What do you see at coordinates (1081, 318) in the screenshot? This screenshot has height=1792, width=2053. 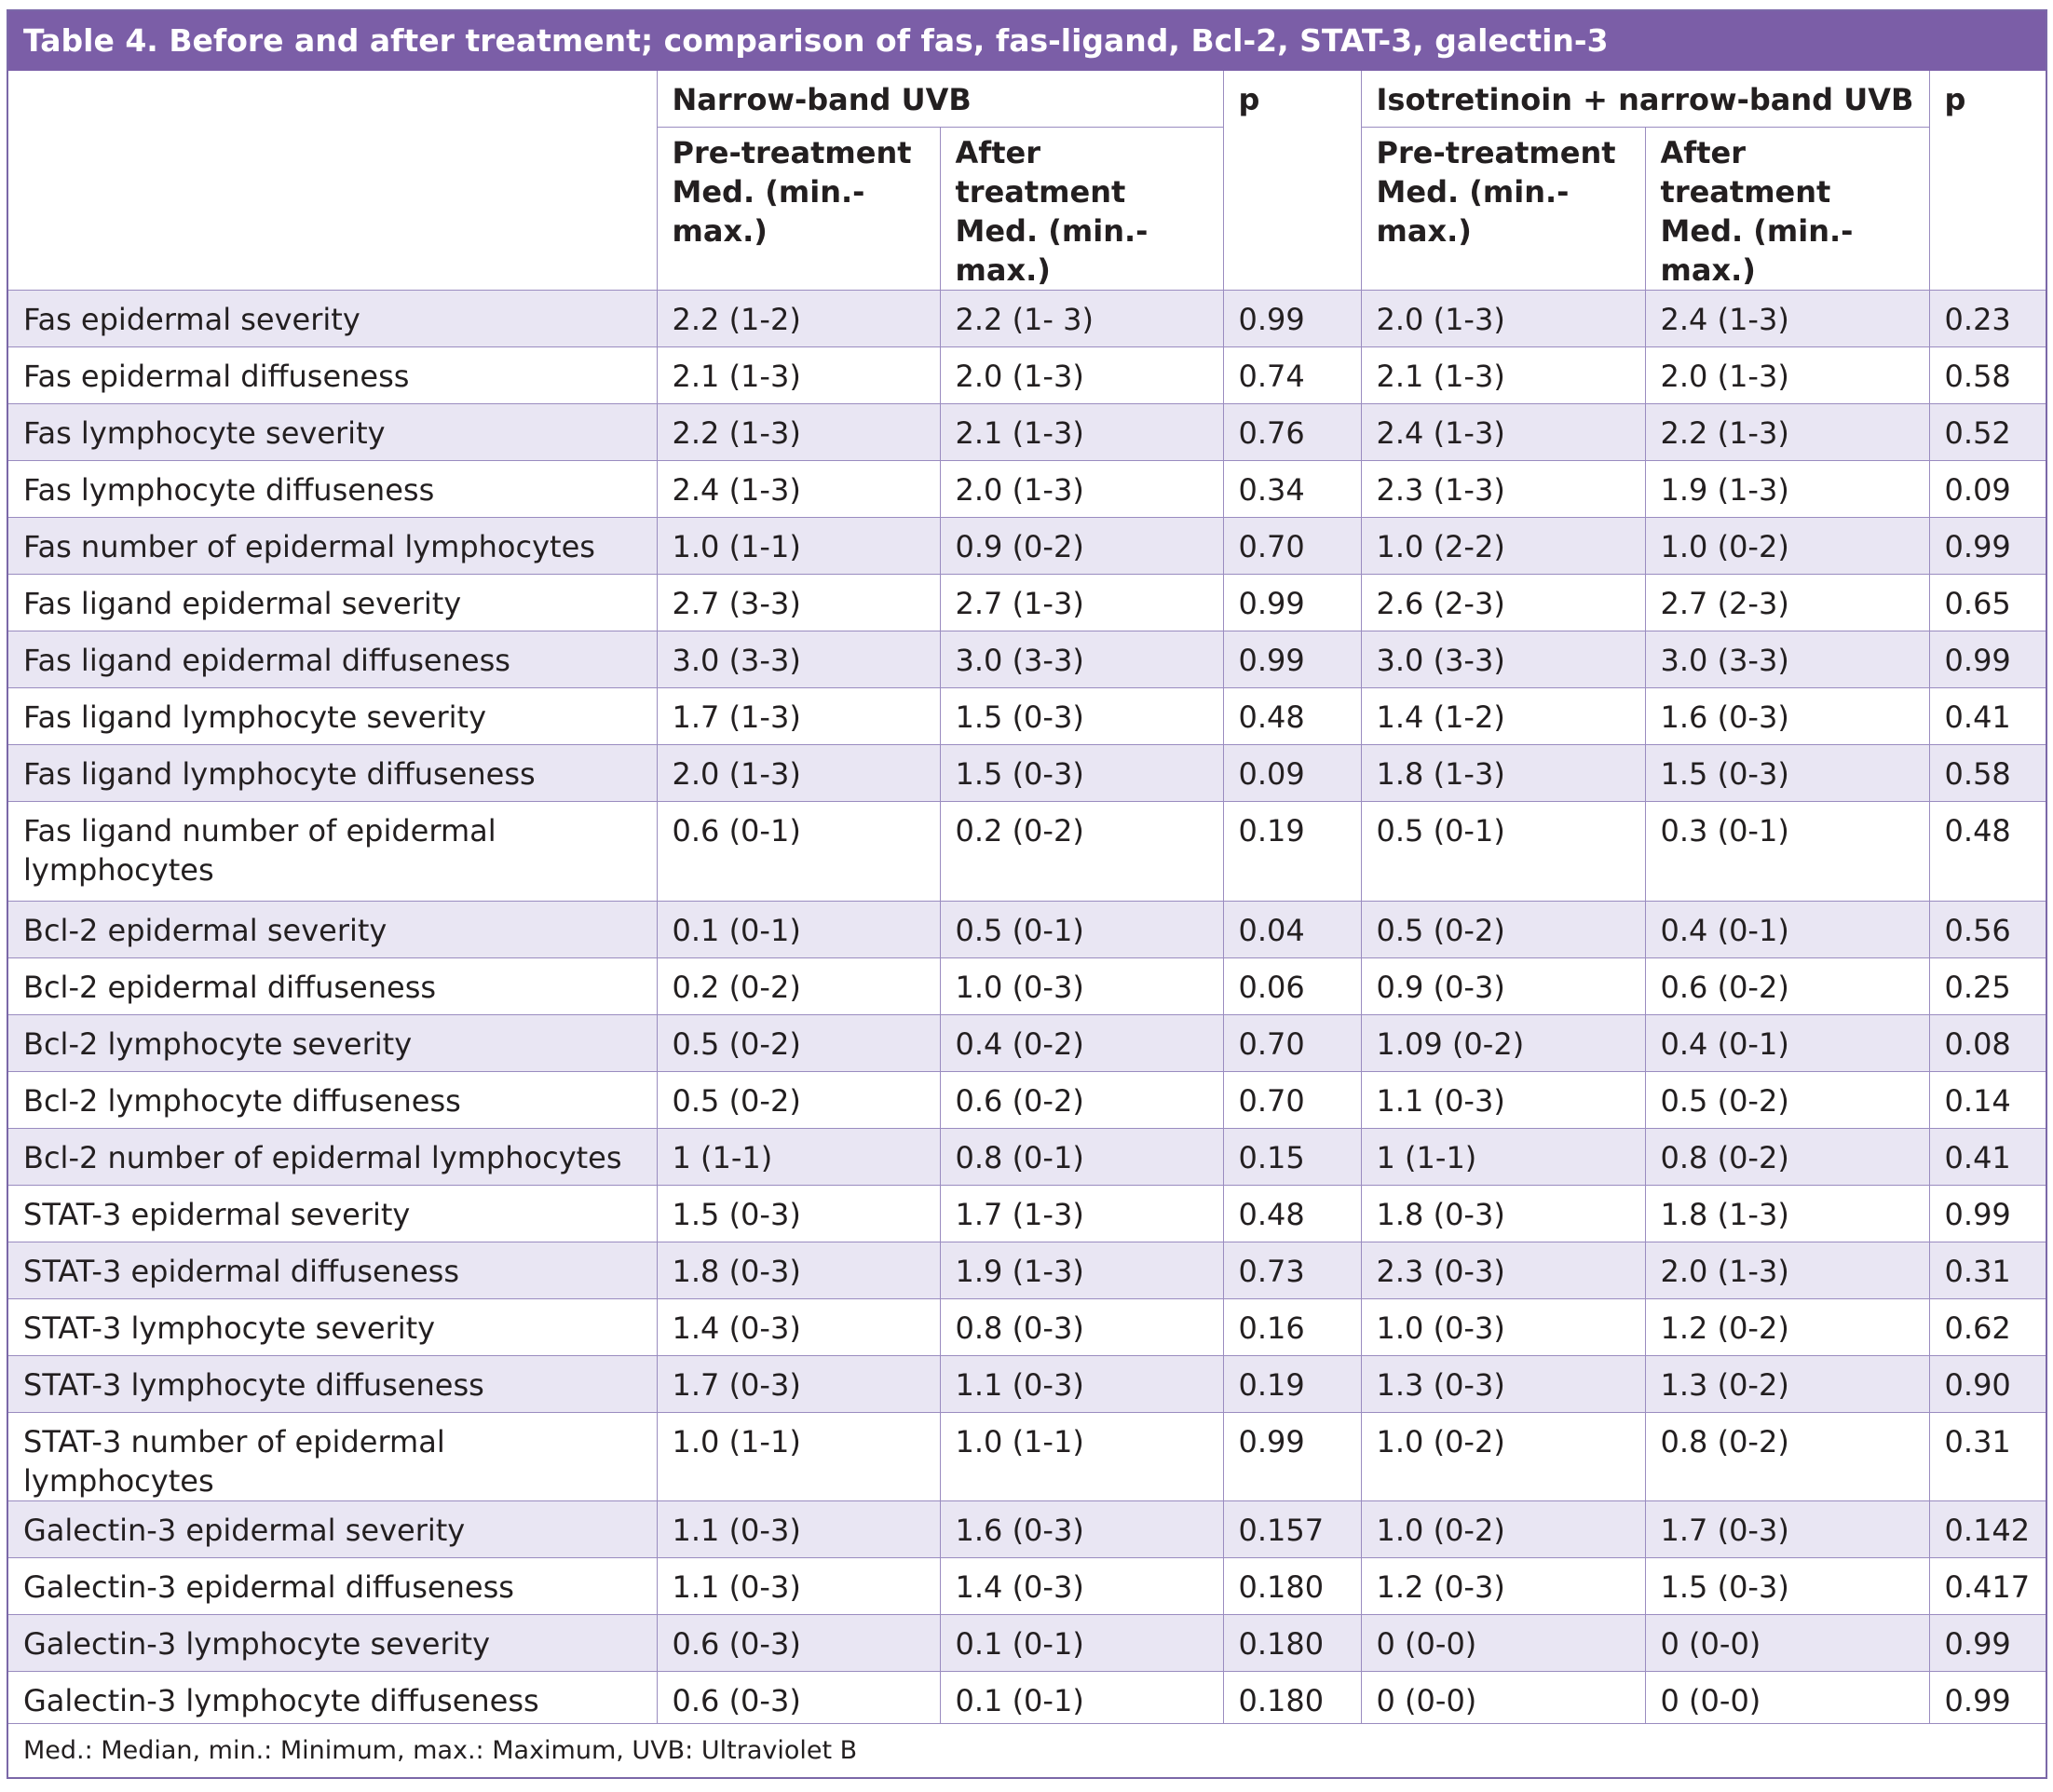 I see `nb-after-value: 2.2 (1- 3)` at bounding box center [1081, 318].